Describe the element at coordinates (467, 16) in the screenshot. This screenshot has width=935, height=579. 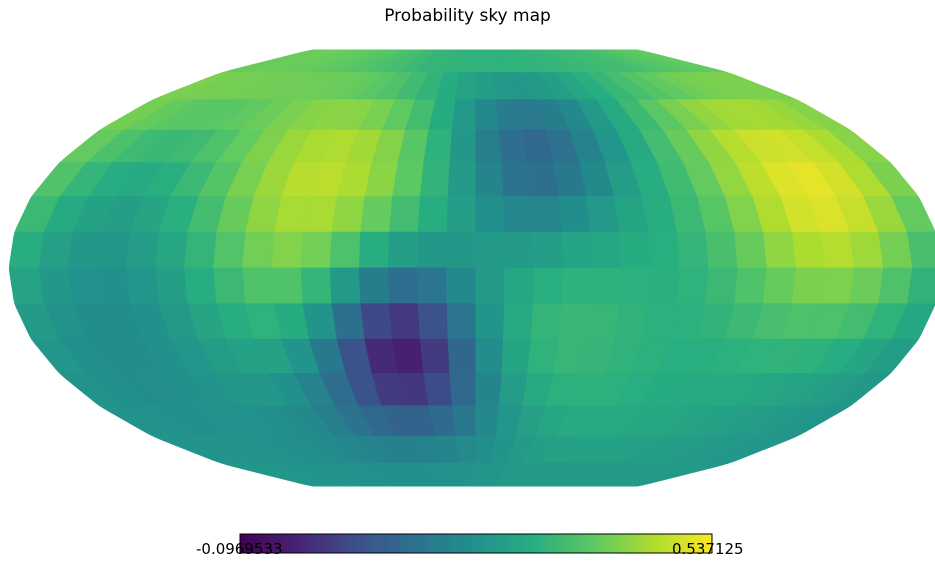
I see `chart-title: Probability sky map` at that location.